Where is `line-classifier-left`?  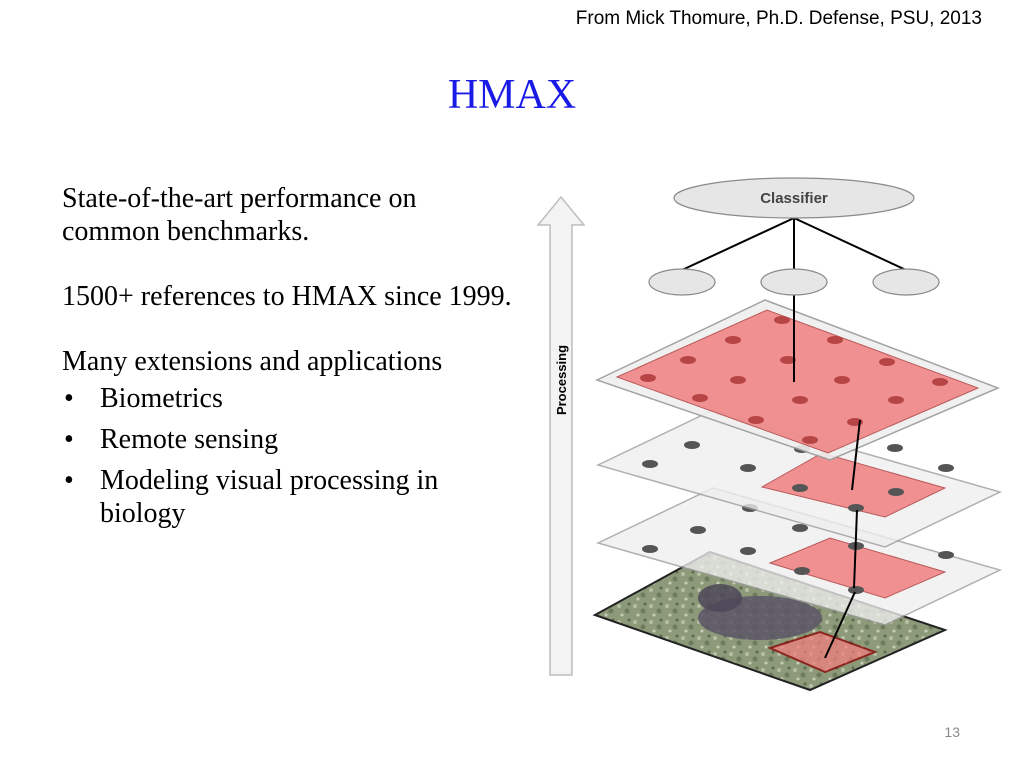
line-classifier-left is located at coordinates (738, 244).